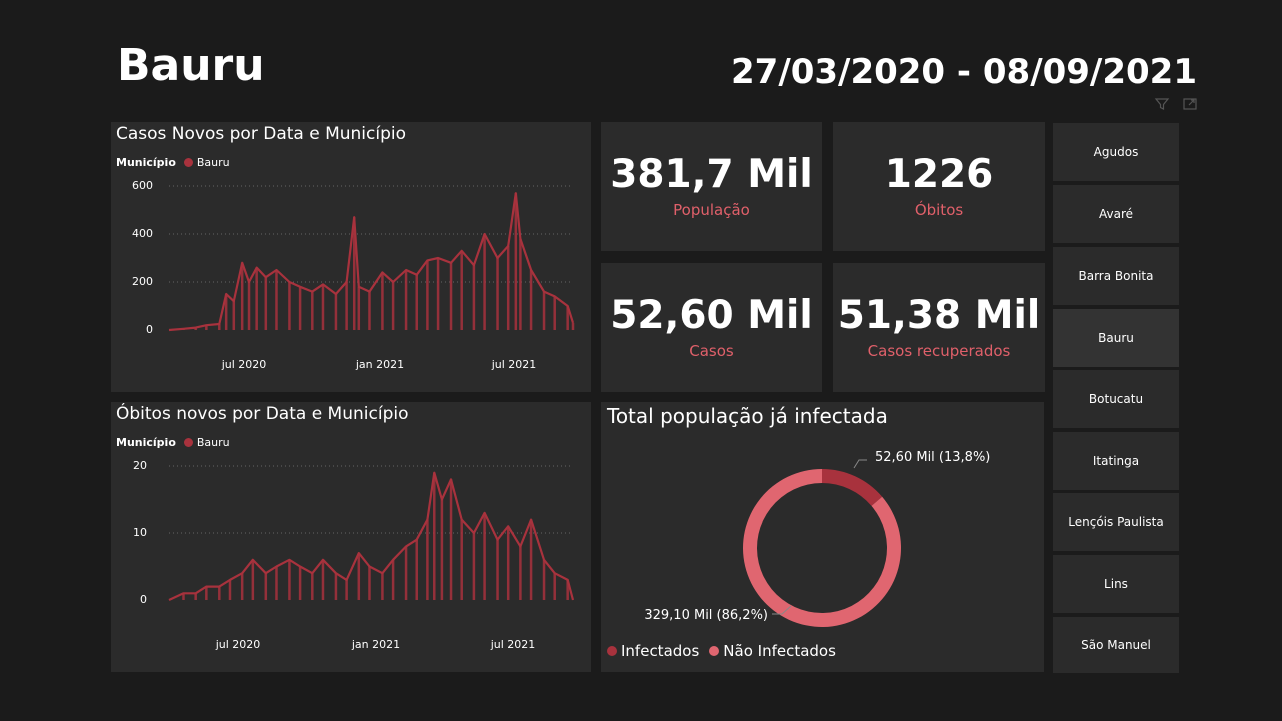  Describe the element at coordinates (142, 233) in the screenshot. I see `y-tick-label: 400` at that location.